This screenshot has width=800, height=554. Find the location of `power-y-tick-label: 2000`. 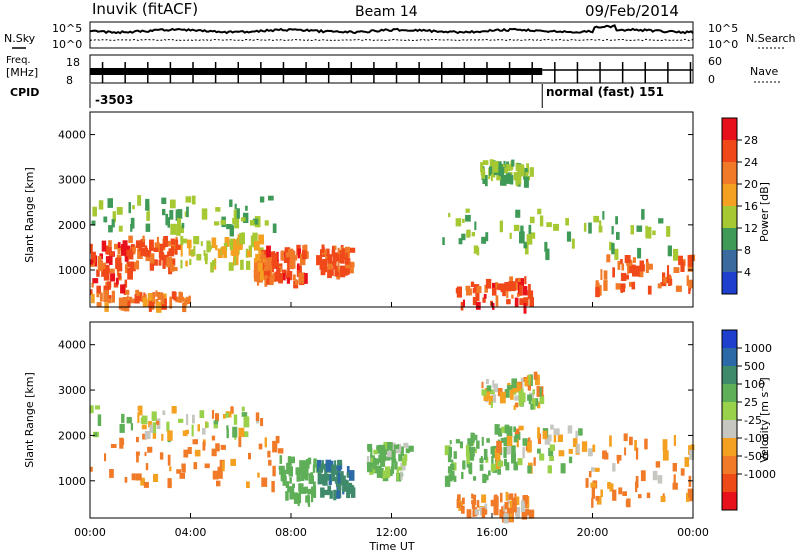

power-y-tick-label: 2000 is located at coordinates (72, 225).